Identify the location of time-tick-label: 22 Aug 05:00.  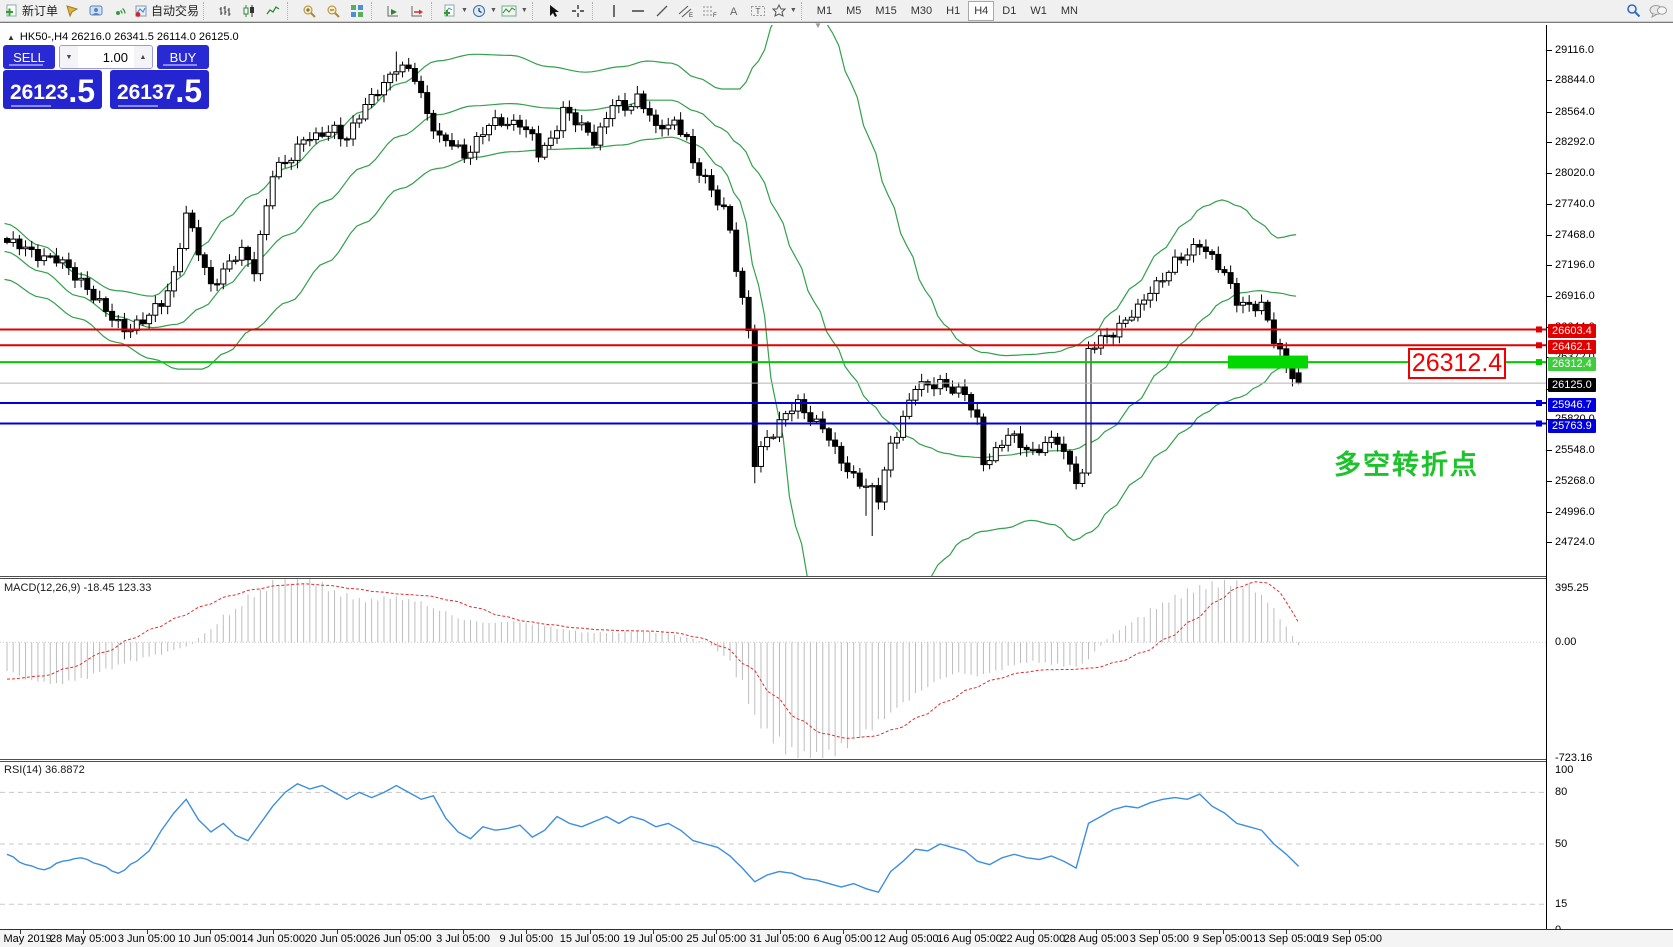
(1033, 939).